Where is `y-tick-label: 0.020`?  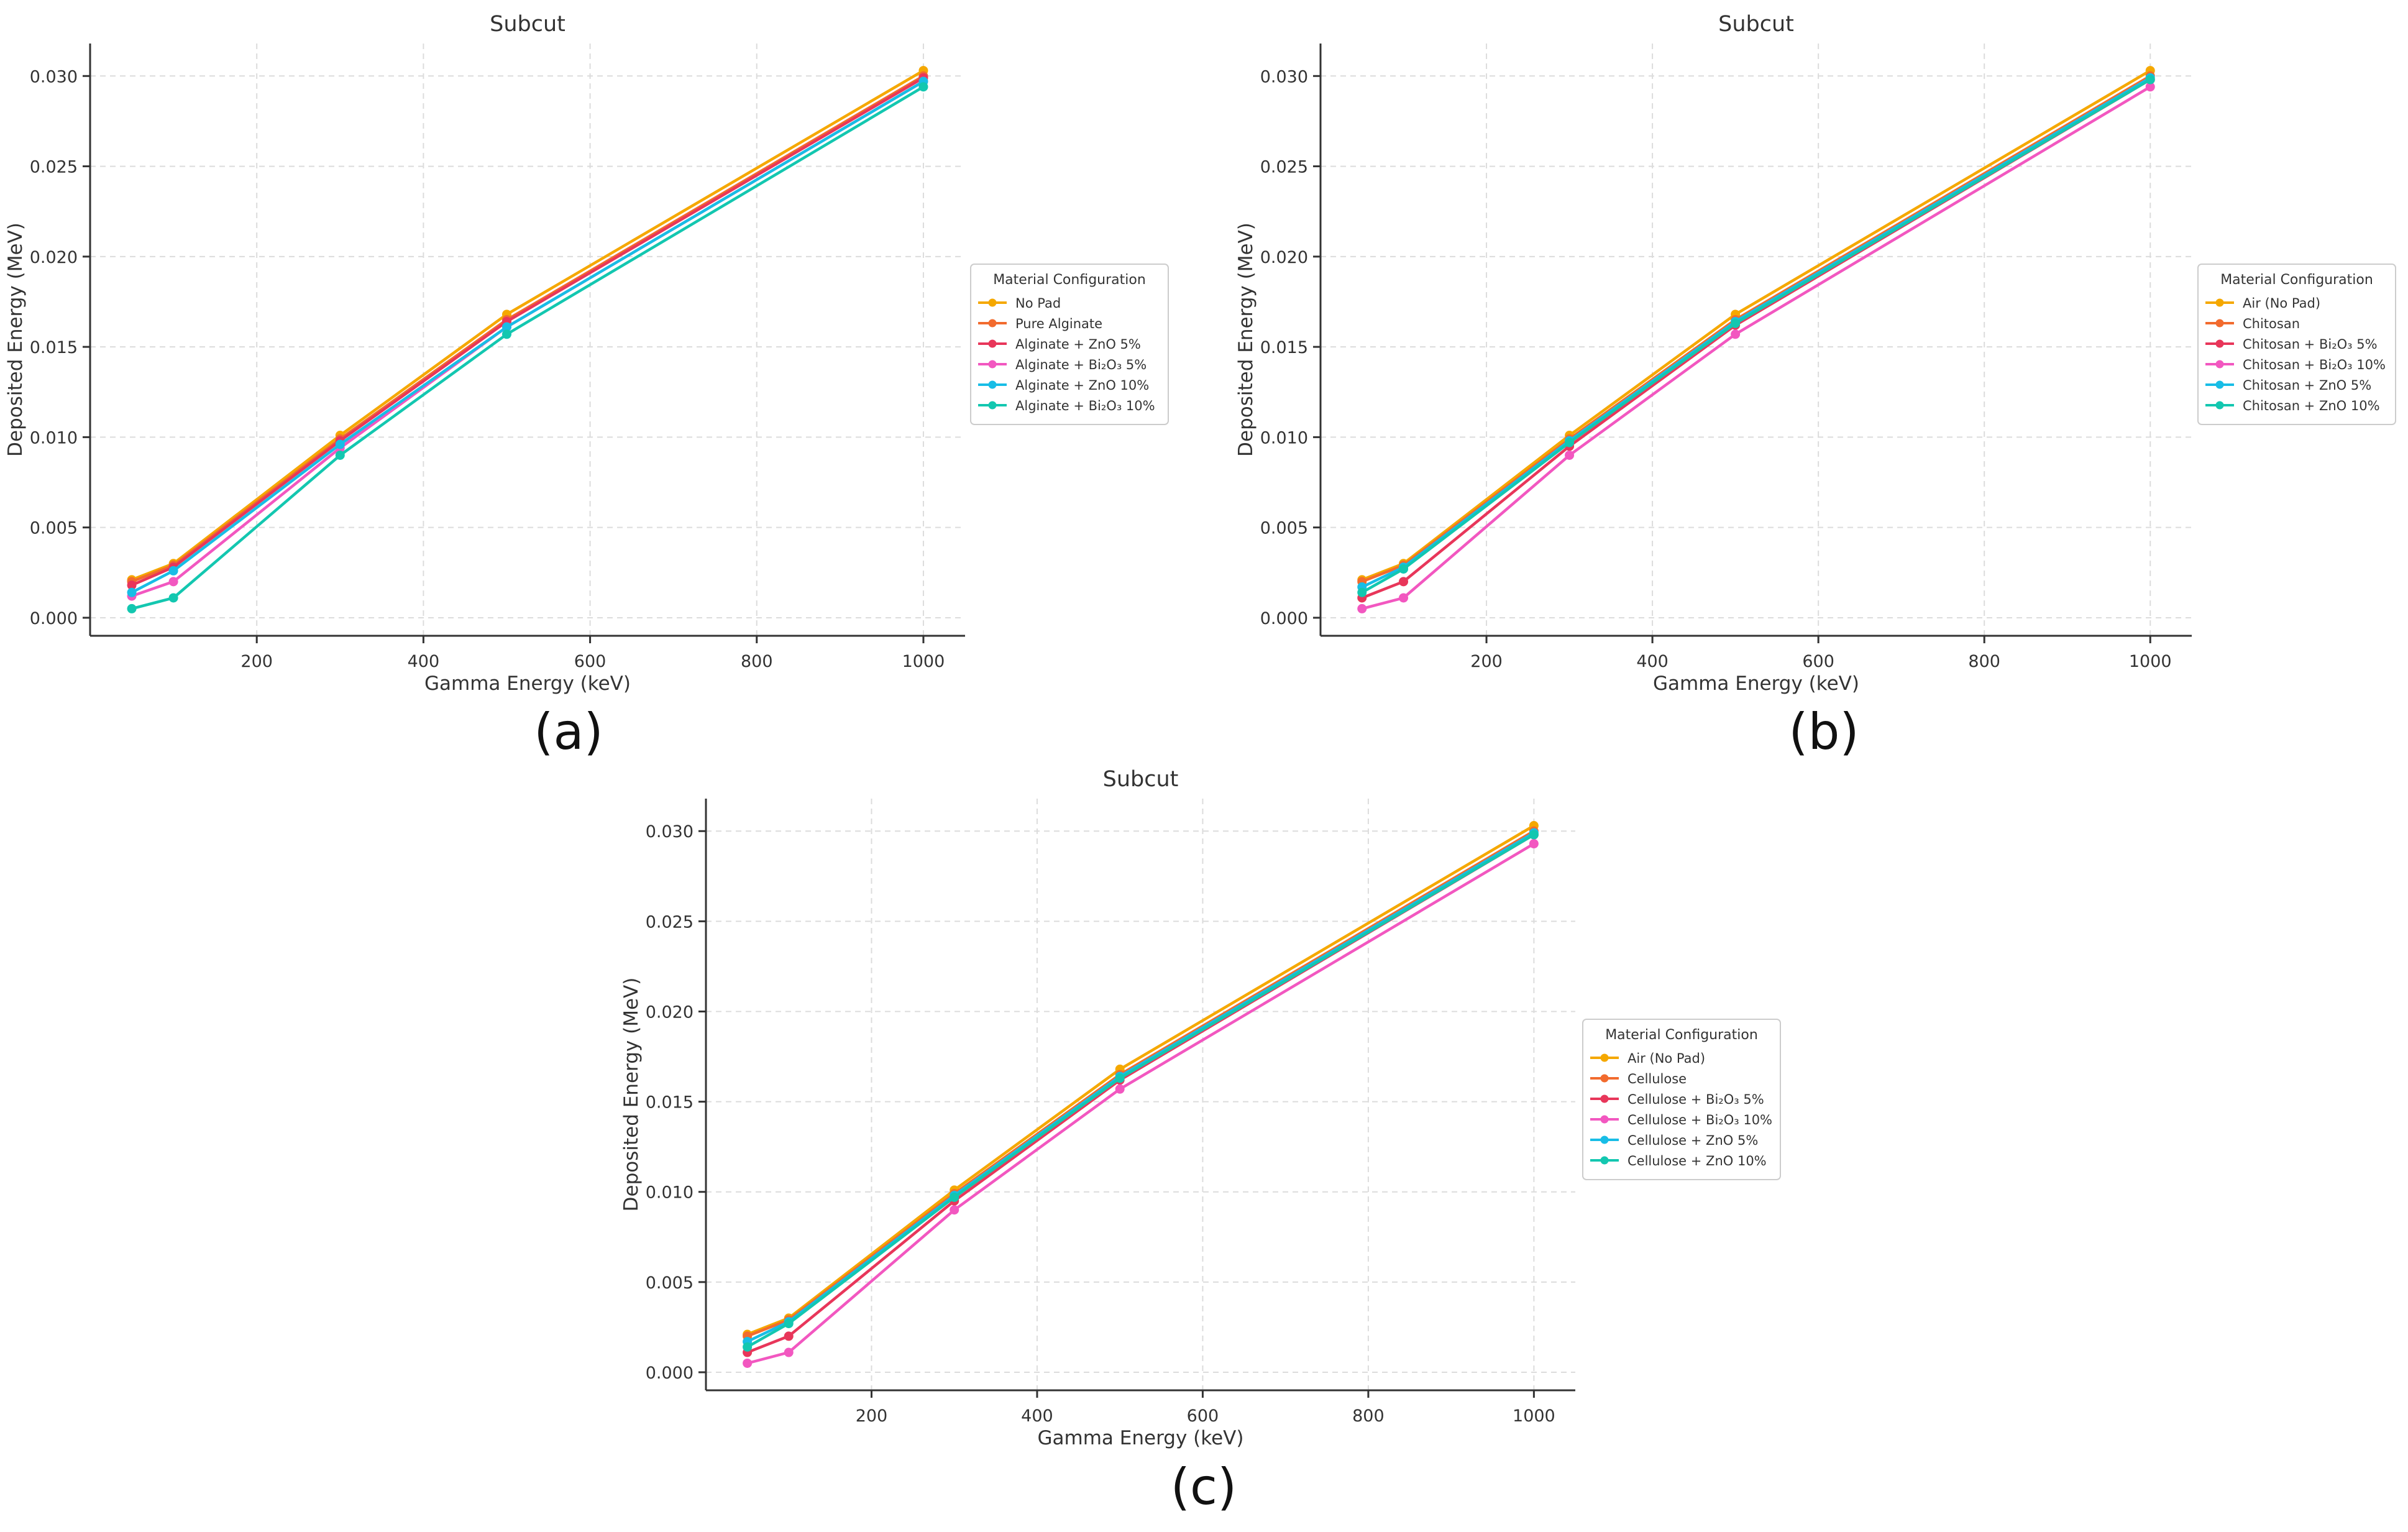 y-tick-label: 0.020 is located at coordinates (670, 1012).